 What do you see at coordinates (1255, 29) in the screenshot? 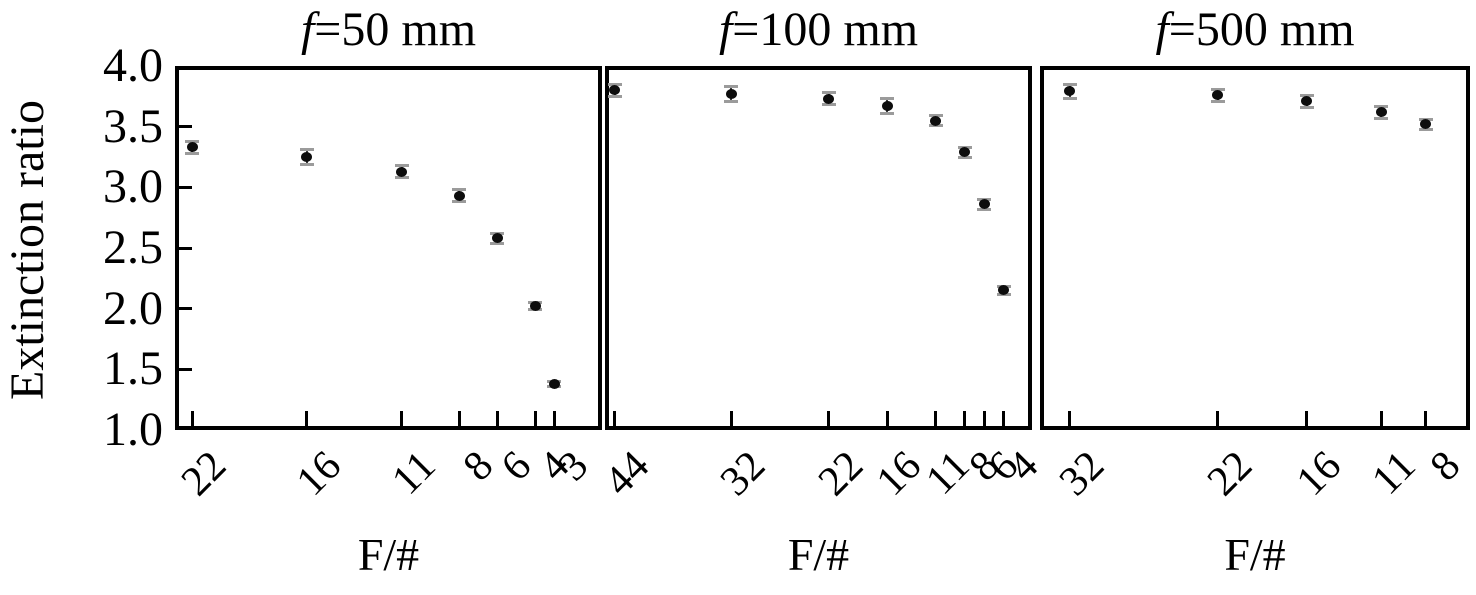
I see `panel-title: f=500 mm` at bounding box center [1255, 29].